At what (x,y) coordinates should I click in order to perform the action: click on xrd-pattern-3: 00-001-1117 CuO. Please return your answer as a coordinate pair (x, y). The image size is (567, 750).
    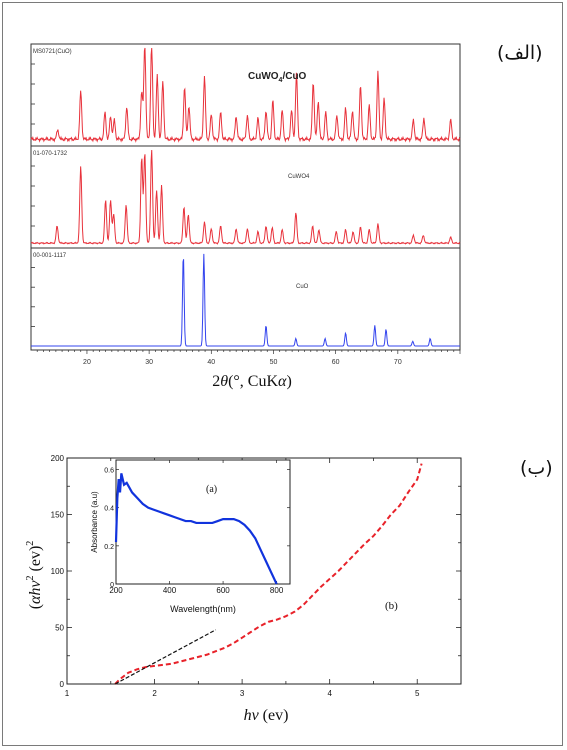
    Looking at the image, I should click on (245, 300).